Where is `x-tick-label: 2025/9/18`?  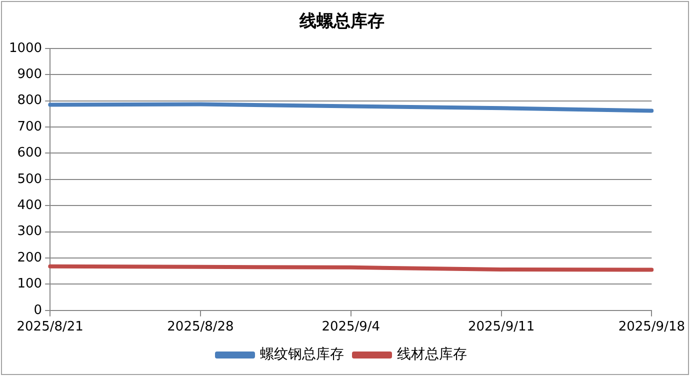 x-tick-label: 2025/9/18 is located at coordinates (652, 327).